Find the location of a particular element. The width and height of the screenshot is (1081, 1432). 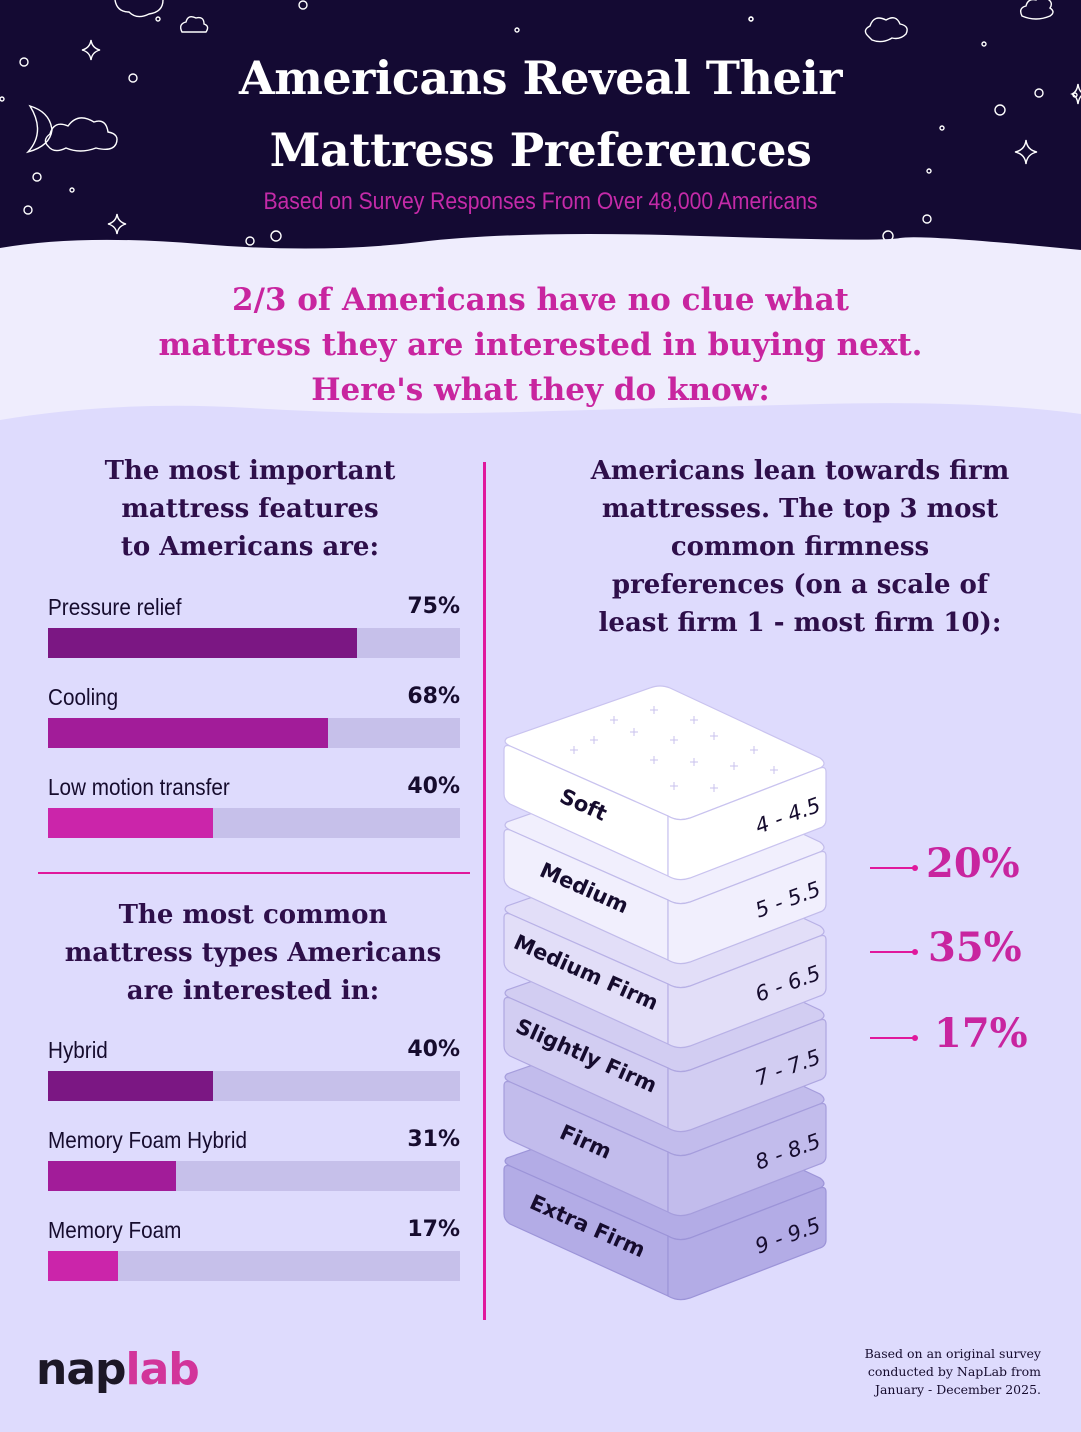

footnote-line1: Based on an original survey is located at coordinates (952, 1353).